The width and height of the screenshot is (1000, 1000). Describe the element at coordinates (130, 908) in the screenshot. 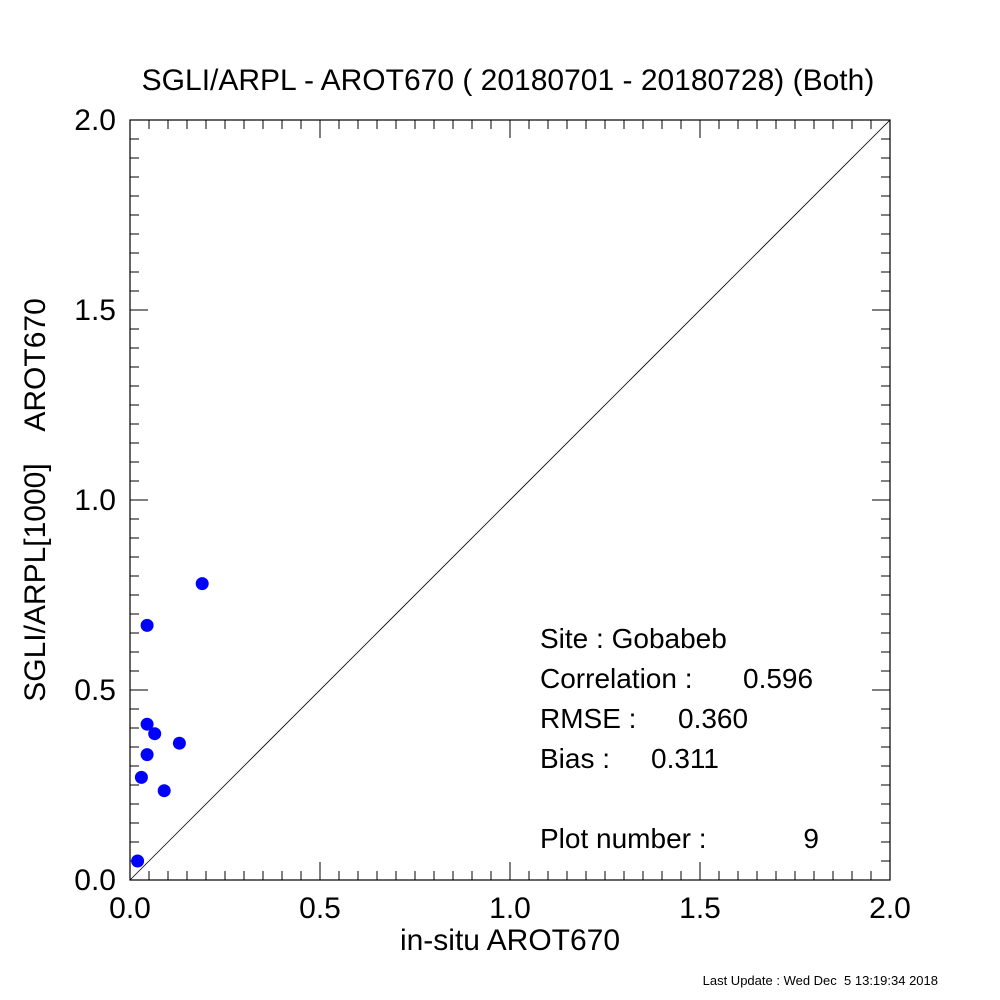

I see `x-tick-label: 0.0` at that location.